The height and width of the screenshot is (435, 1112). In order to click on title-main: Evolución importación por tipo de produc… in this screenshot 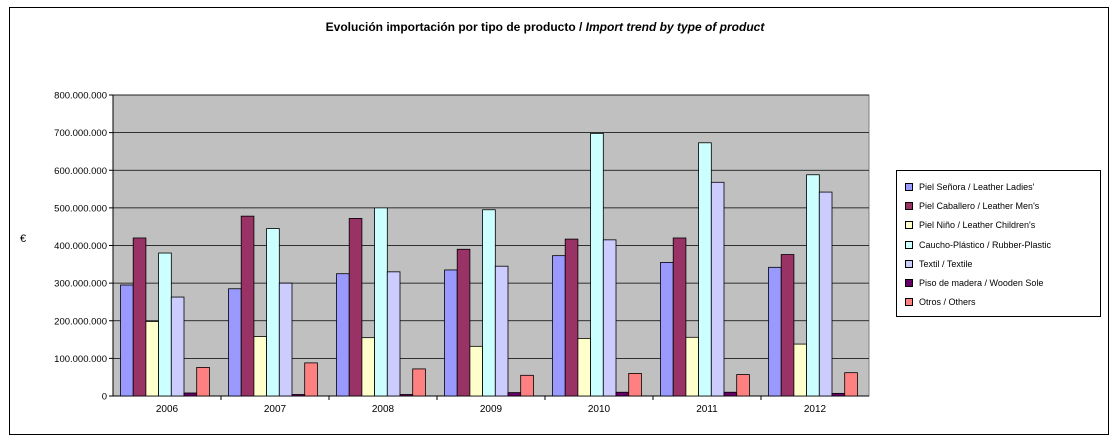, I will do `click(455, 27)`.